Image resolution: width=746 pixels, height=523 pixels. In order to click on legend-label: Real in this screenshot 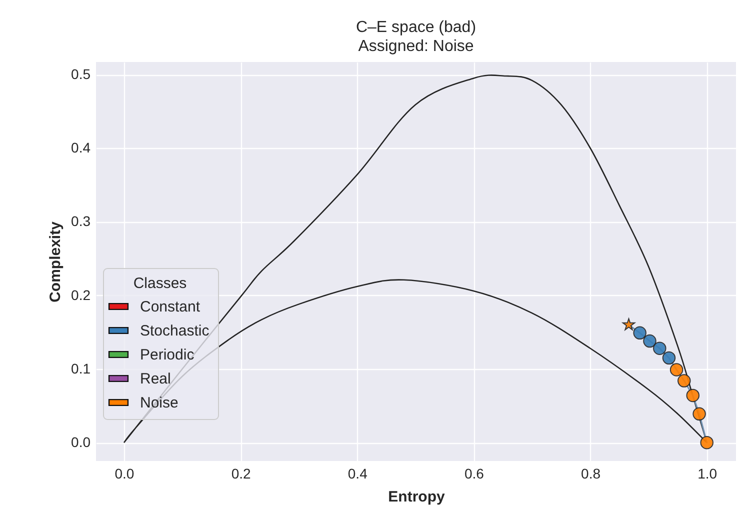, I will do `click(155, 379)`.